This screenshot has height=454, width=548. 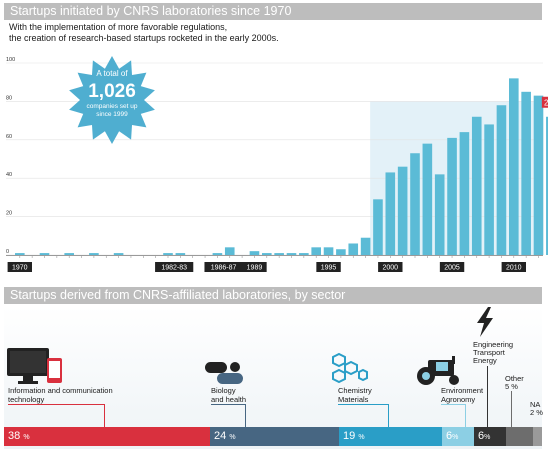 What do you see at coordinates (26, 399) in the screenshot?
I see `sector-label-ict-line-2: technology` at bounding box center [26, 399].